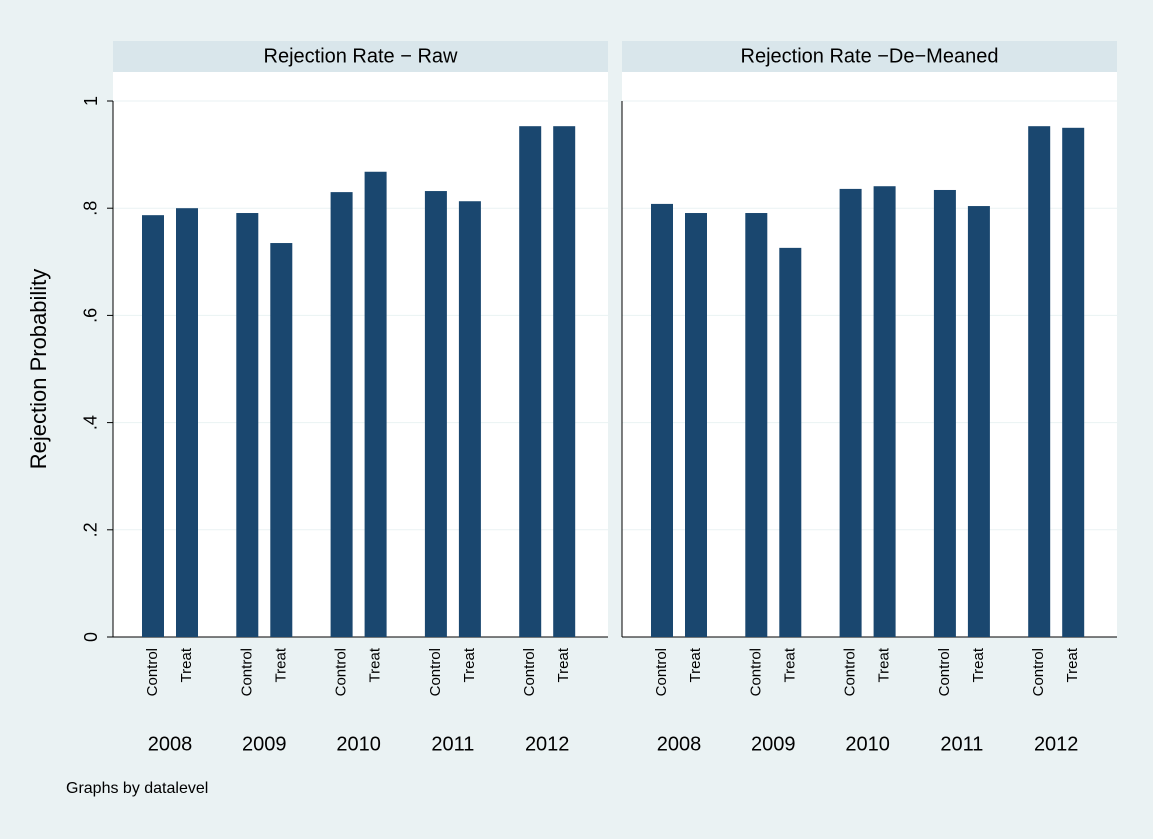  I want to click on y-axis-title: Rejection Probability, so click(38, 369).